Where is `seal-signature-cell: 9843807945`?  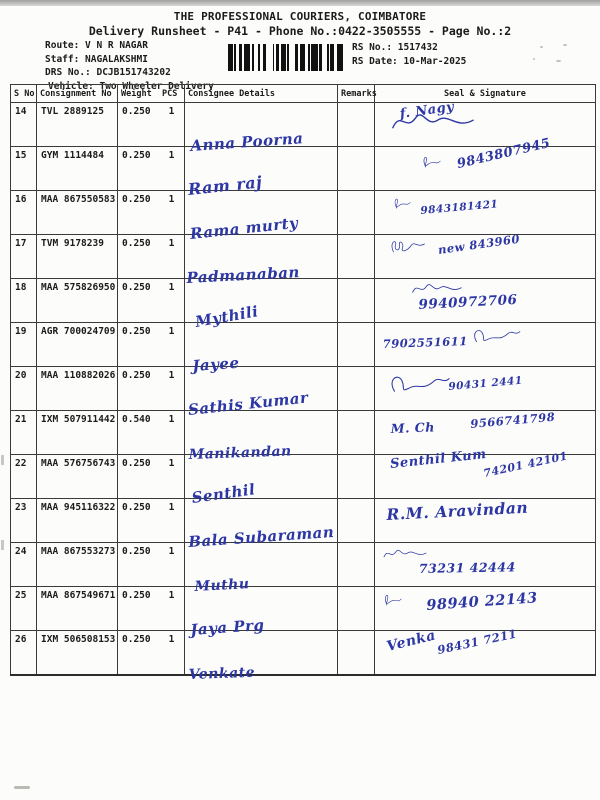
seal-signature-cell: 9843807945 is located at coordinates (485, 163).